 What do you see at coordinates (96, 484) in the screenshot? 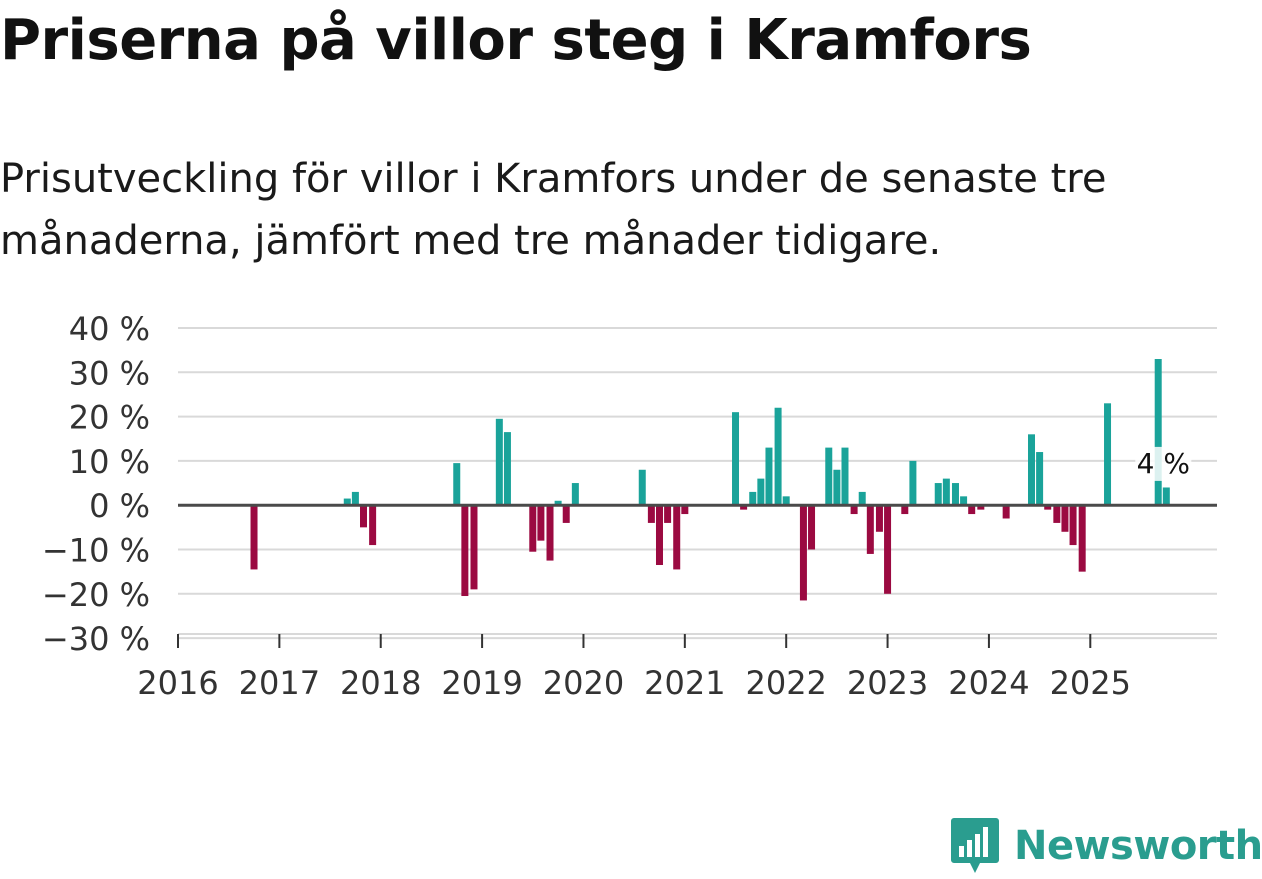
I see `y-axis: 40 % 30 % 20 % 10 % 0 % −10 % −20 % −30 %` at bounding box center [96, 484].